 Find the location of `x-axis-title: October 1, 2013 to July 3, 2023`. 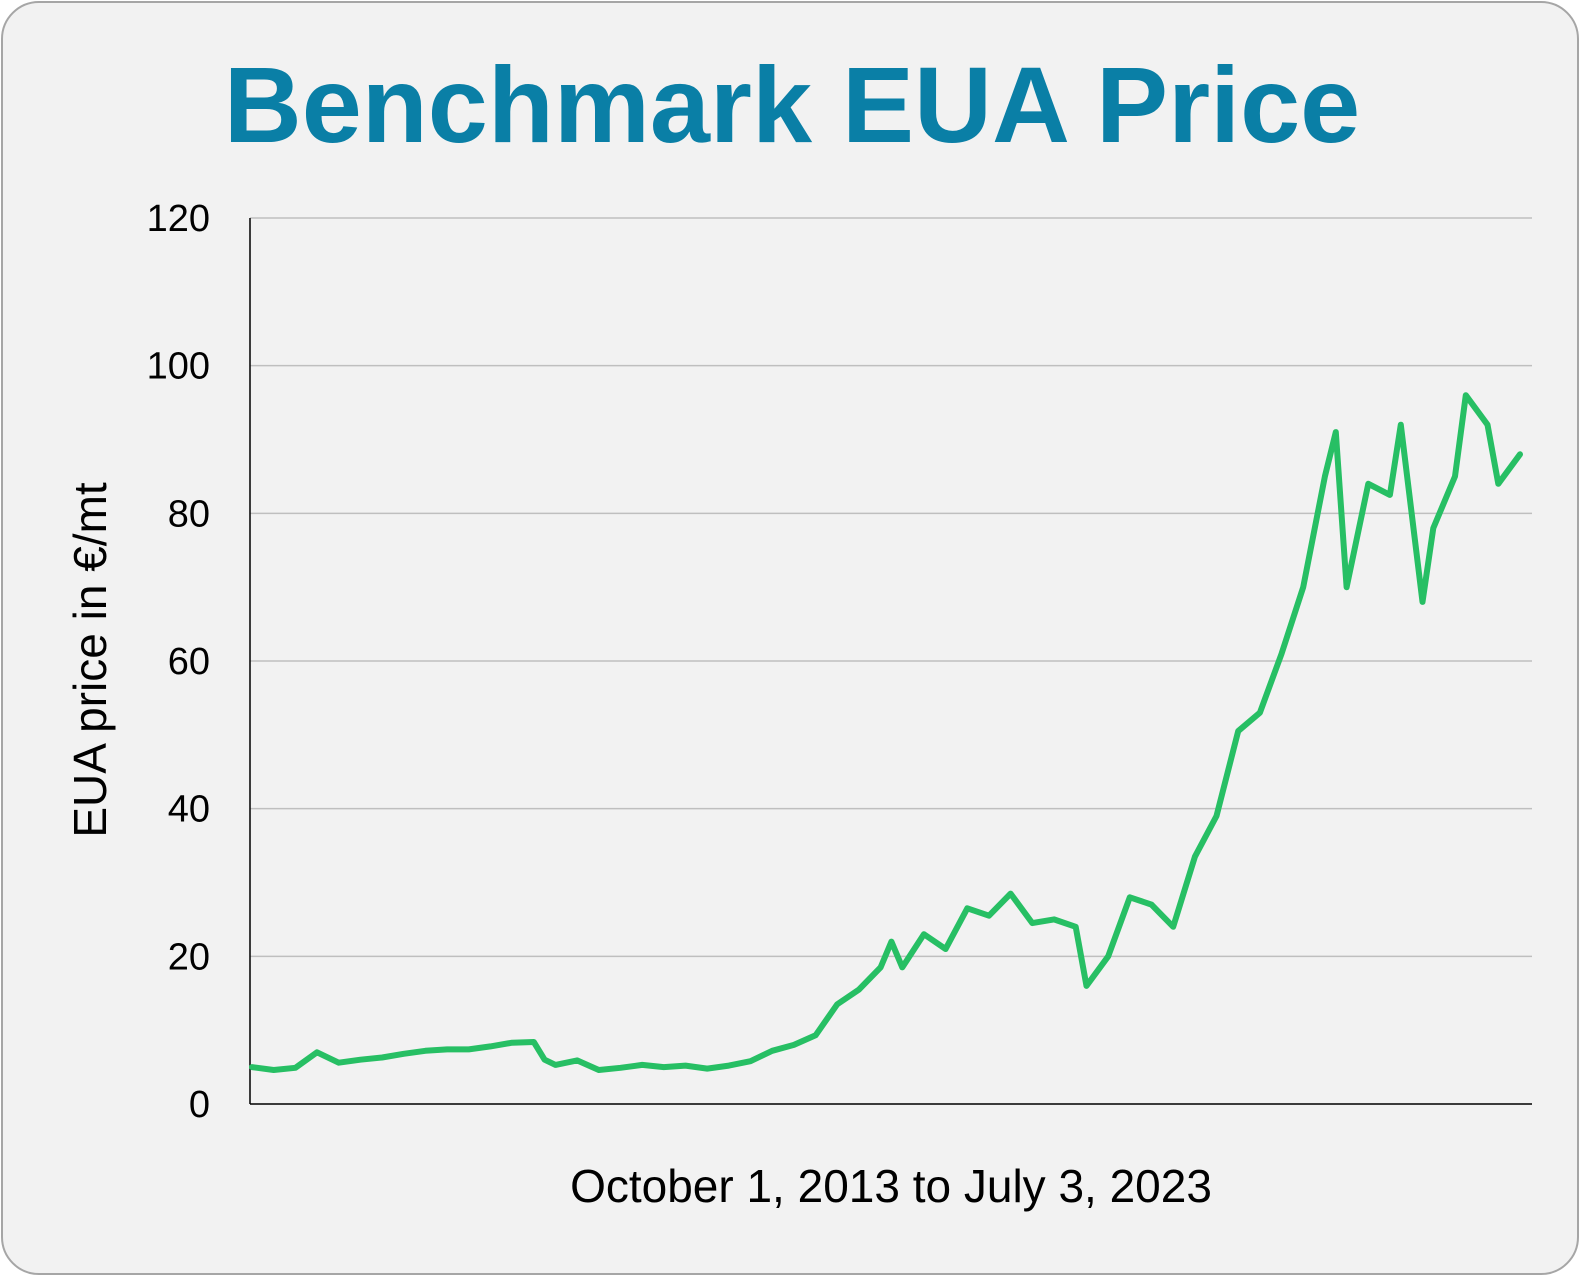

x-axis-title: October 1, 2013 to July 3, 2023 is located at coordinates (891, 1186).